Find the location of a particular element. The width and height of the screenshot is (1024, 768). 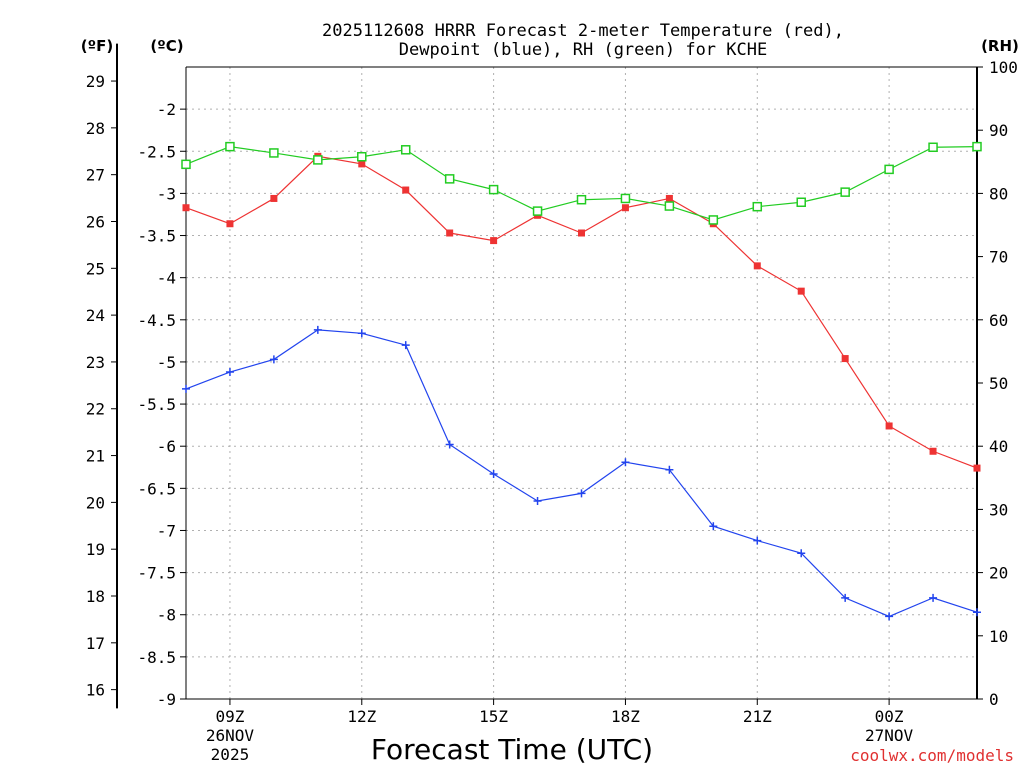

rh-tick-label: 90 is located at coordinates (998, 130).